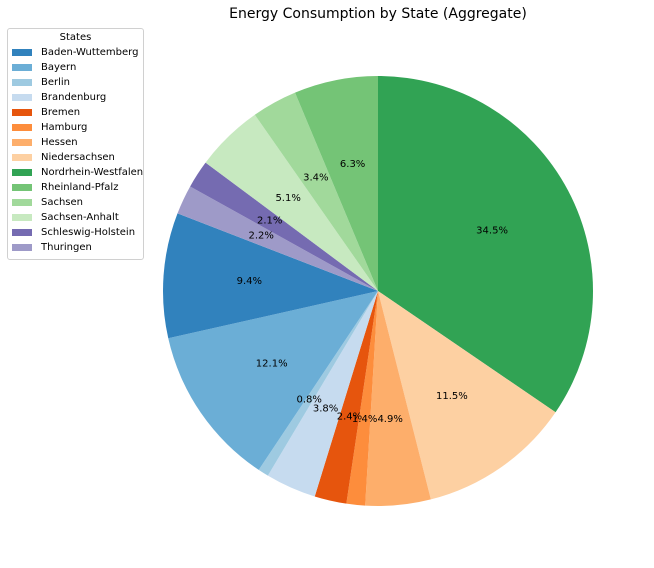  I want to click on legend-item-berlin: Berlin, so click(75, 82).